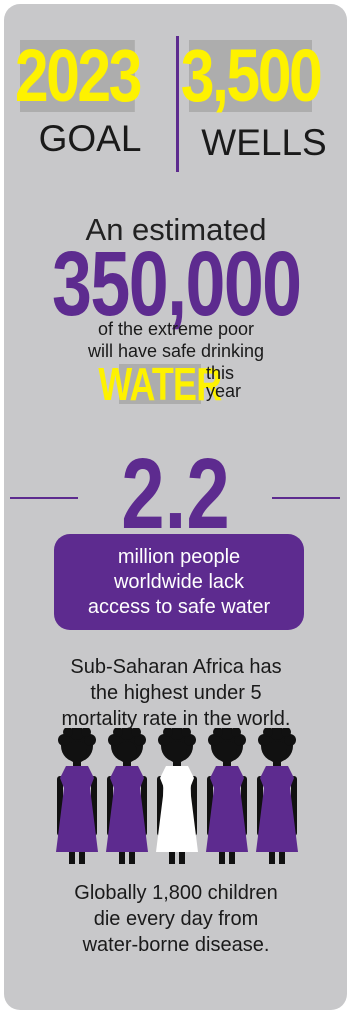 The image size is (352, 1015). I want to click on goal-wells-count: 3,500, so click(251, 75).